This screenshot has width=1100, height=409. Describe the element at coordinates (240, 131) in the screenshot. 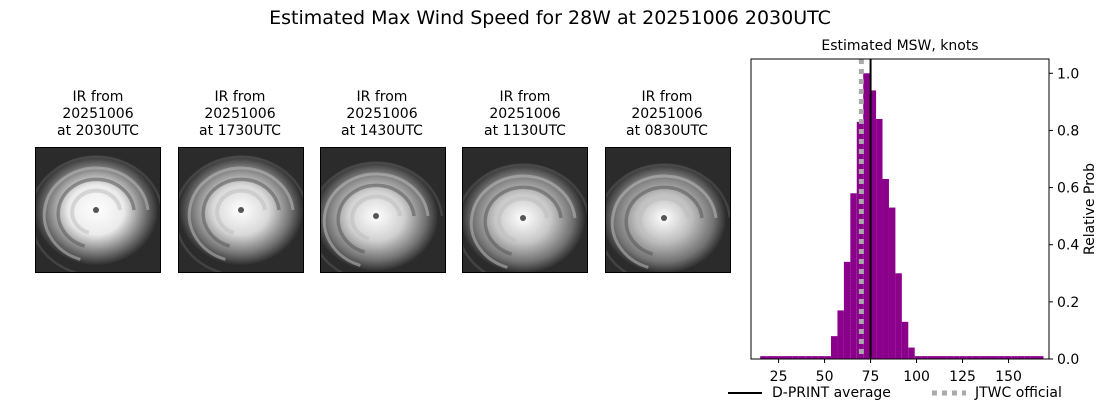

I see `ir-caption-line: at 1730UTC` at that location.